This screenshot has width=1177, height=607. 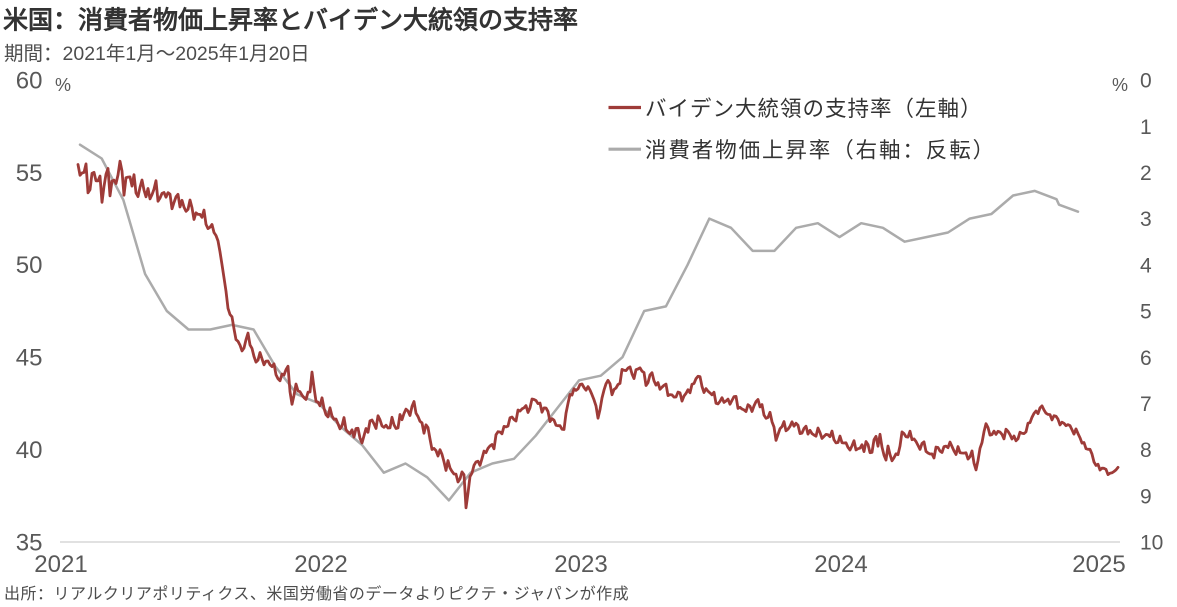 I want to click on svg-text: 45, so click(x=29, y=358).